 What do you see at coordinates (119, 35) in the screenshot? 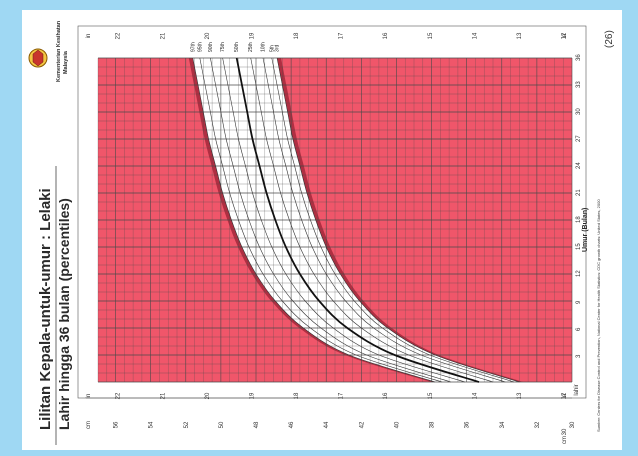
I see `top-inch-tick-label: 22` at bounding box center [119, 35].